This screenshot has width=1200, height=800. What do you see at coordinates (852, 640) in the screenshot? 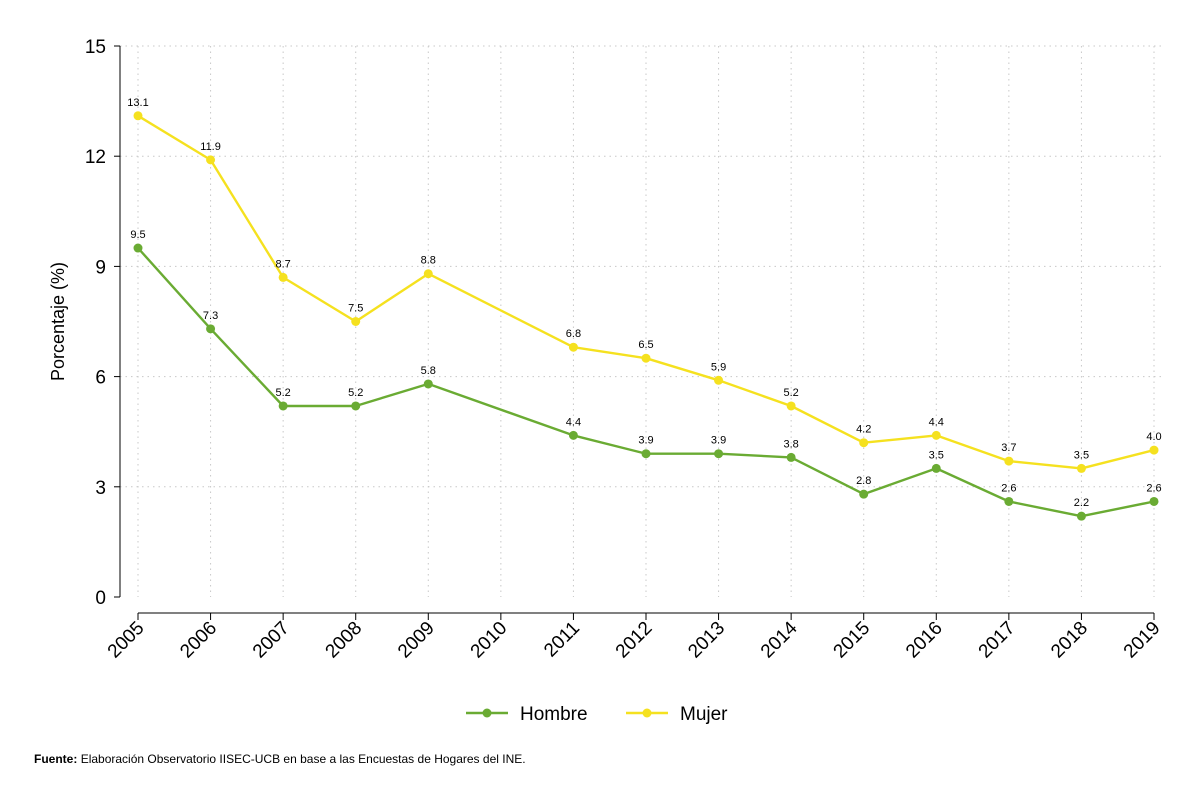
I see `x-tick-label: 2015` at bounding box center [852, 640].